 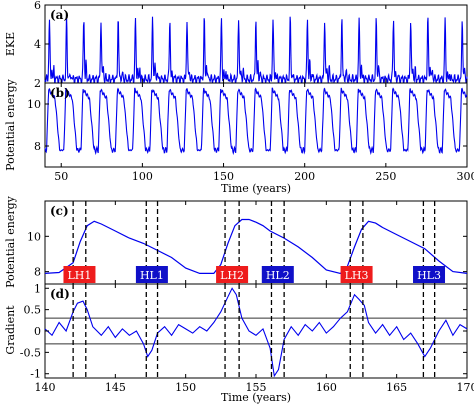 I want to click on x-tick-label: 160, so click(x=326, y=387).